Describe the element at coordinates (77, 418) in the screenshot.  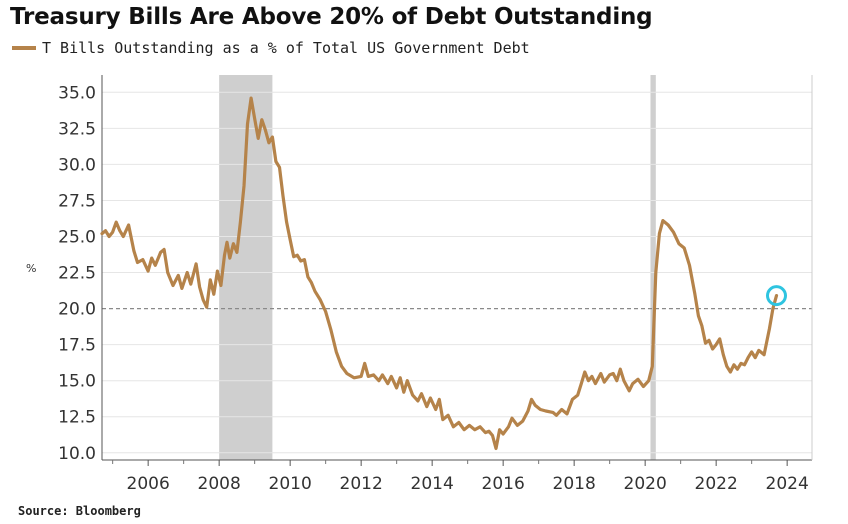
I see `y-tick-label: 12.5` at that location.